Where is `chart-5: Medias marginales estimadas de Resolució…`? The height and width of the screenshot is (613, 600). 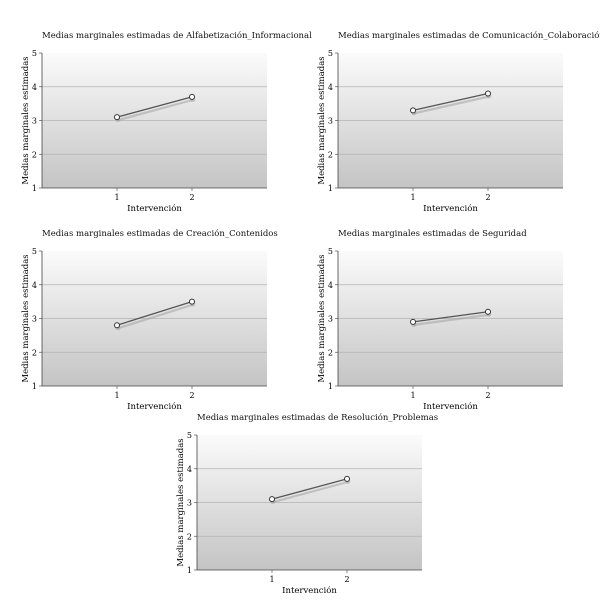 chart-5: Medias marginales estimadas de Resolució… is located at coordinates (307, 513).